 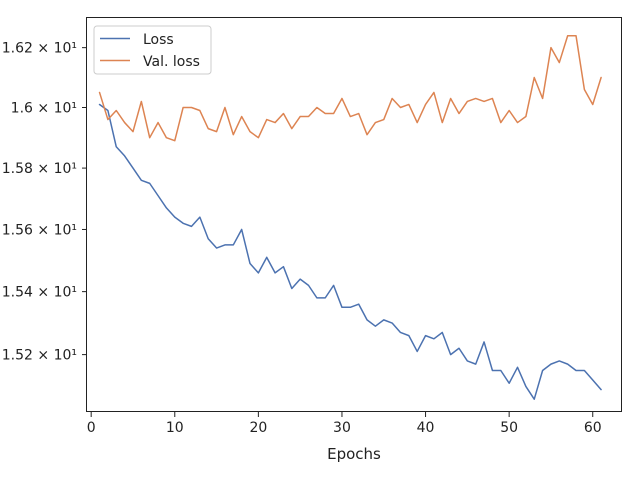 I want to click on y-tick-label: 1.54 × 10¹, so click(x=39, y=293).